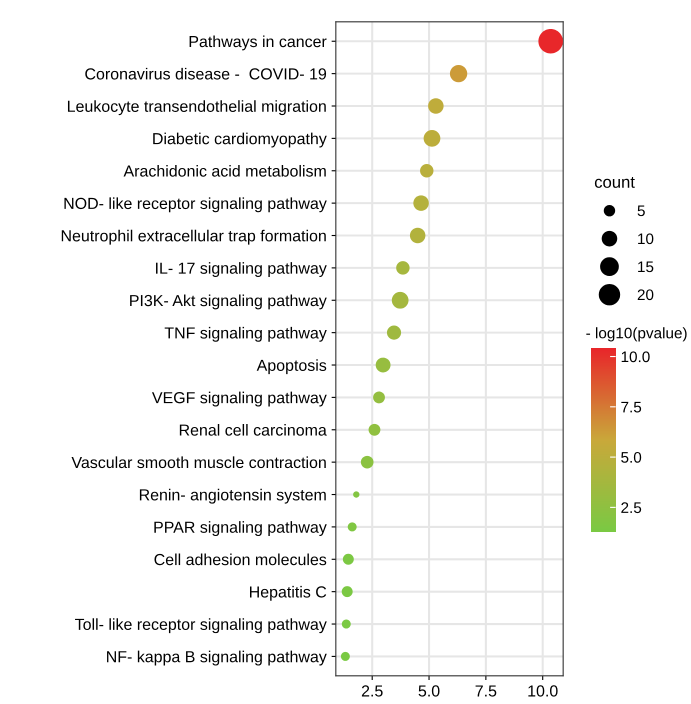 The image size is (691, 704). I want to click on y-tick-label: NF- kappa B signaling pathway, so click(217, 658).